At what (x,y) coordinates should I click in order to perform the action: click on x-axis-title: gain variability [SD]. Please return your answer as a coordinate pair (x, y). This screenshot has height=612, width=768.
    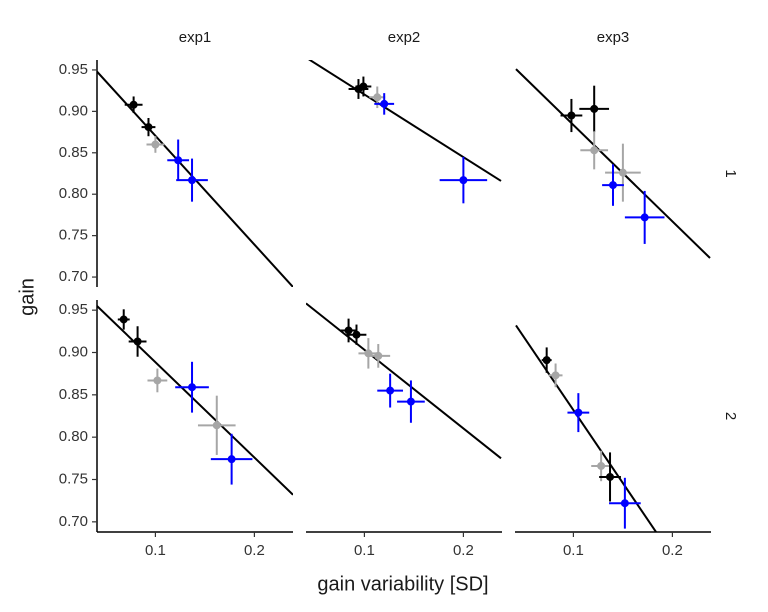
    Looking at the image, I should click on (402, 584).